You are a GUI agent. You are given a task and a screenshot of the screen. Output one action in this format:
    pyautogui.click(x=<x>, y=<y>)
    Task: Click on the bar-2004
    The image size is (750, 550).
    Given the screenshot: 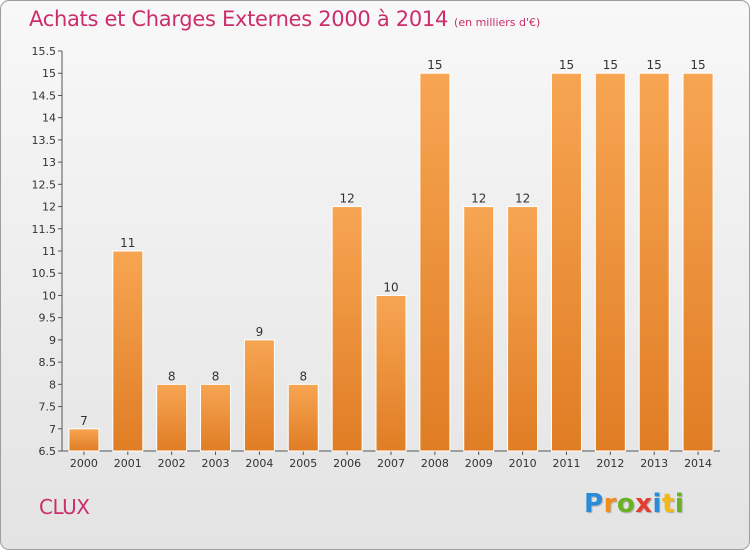 What is the action you would take?
    pyautogui.click(x=259, y=395)
    